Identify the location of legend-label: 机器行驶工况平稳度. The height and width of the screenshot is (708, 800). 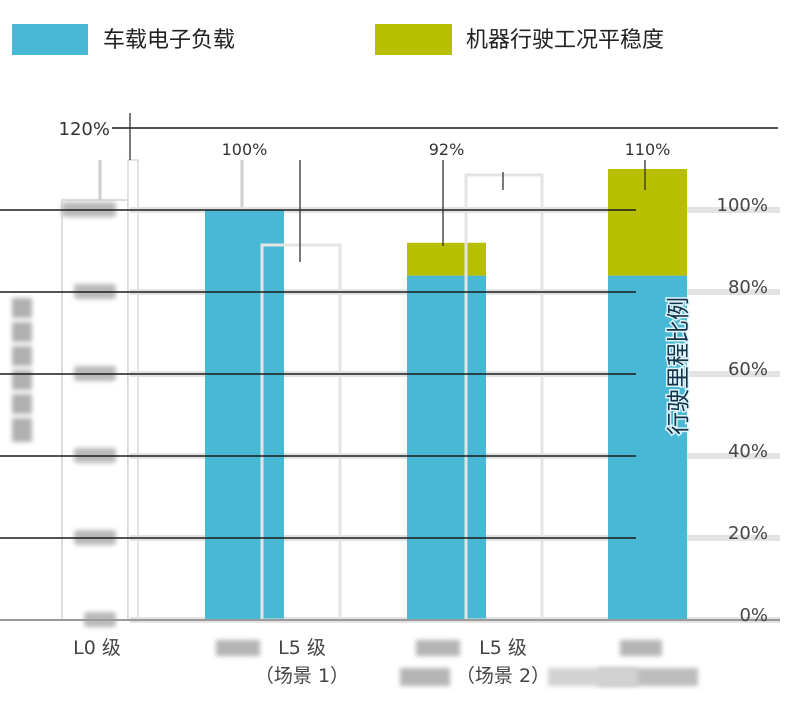
(565, 40).